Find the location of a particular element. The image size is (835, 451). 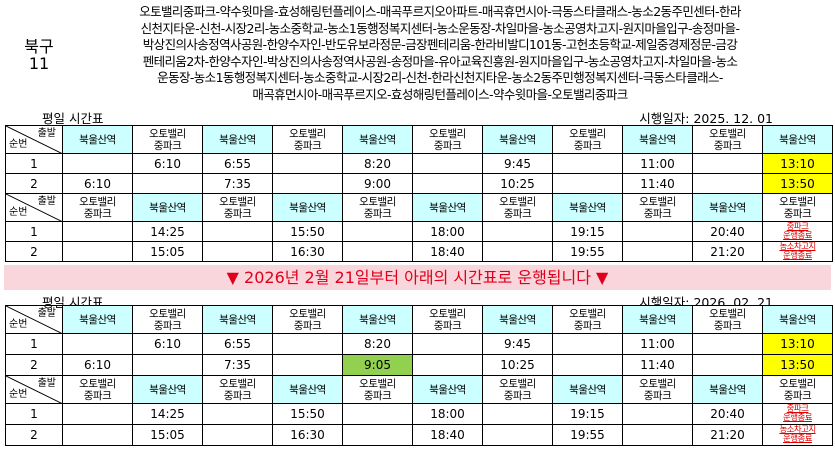

time-cell: 15:50 is located at coordinates (307, 231).